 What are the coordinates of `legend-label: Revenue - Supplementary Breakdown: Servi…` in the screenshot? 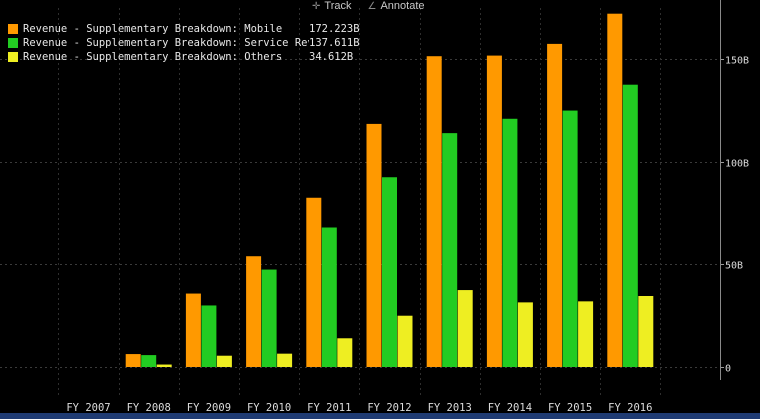 It's located at (166, 43).